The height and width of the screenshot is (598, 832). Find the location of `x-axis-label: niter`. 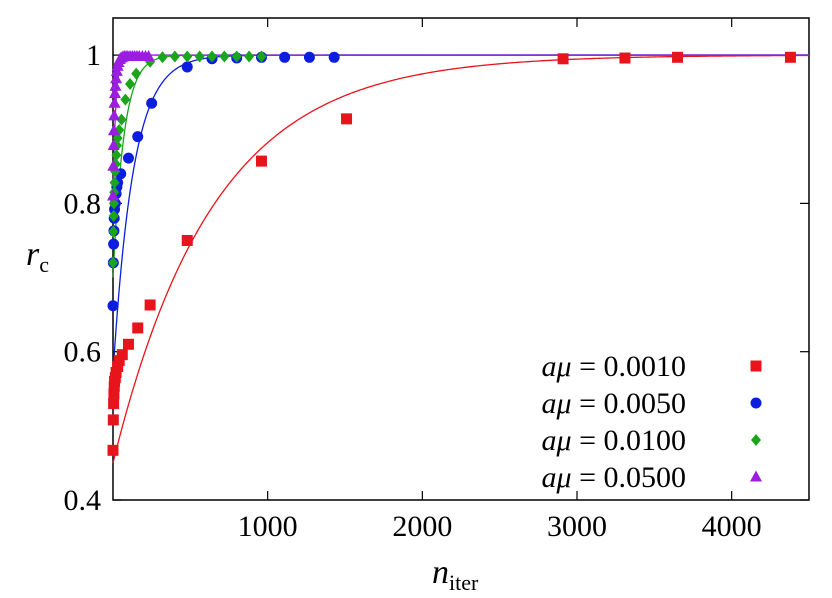

x-axis-label: niter is located at coordinates (455, 574).